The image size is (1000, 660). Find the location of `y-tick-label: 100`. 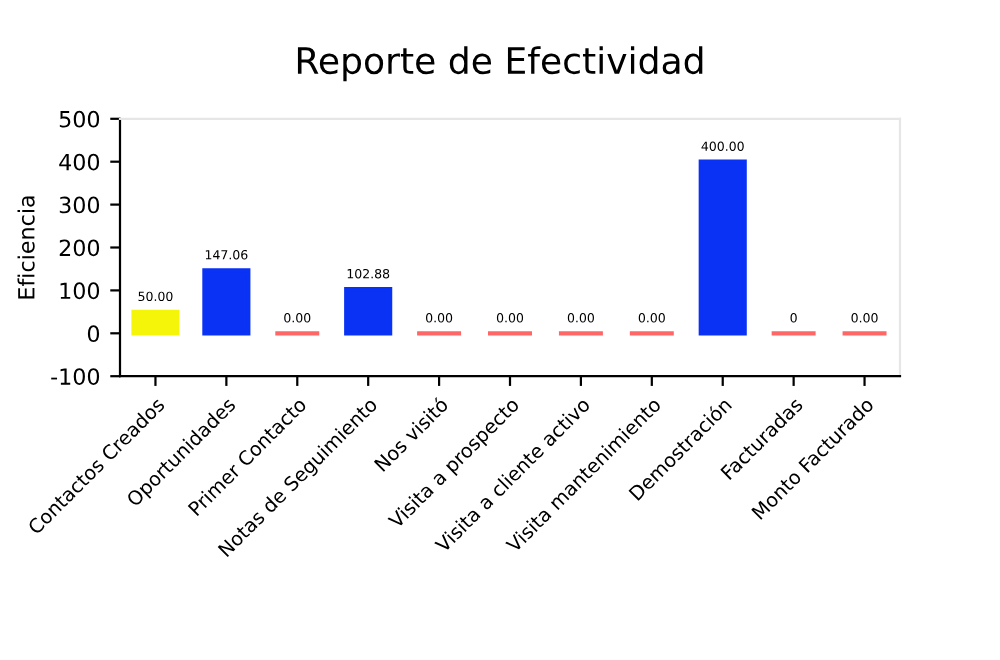

y-tick-label: 100 is located at coordinates (80, 291).